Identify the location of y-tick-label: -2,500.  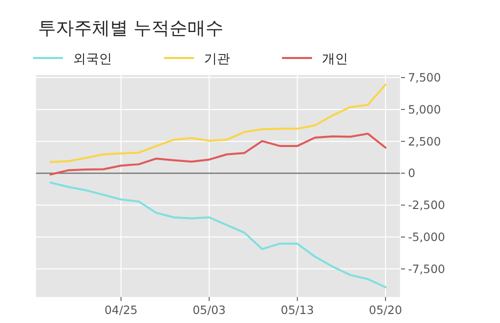
(427, 205).